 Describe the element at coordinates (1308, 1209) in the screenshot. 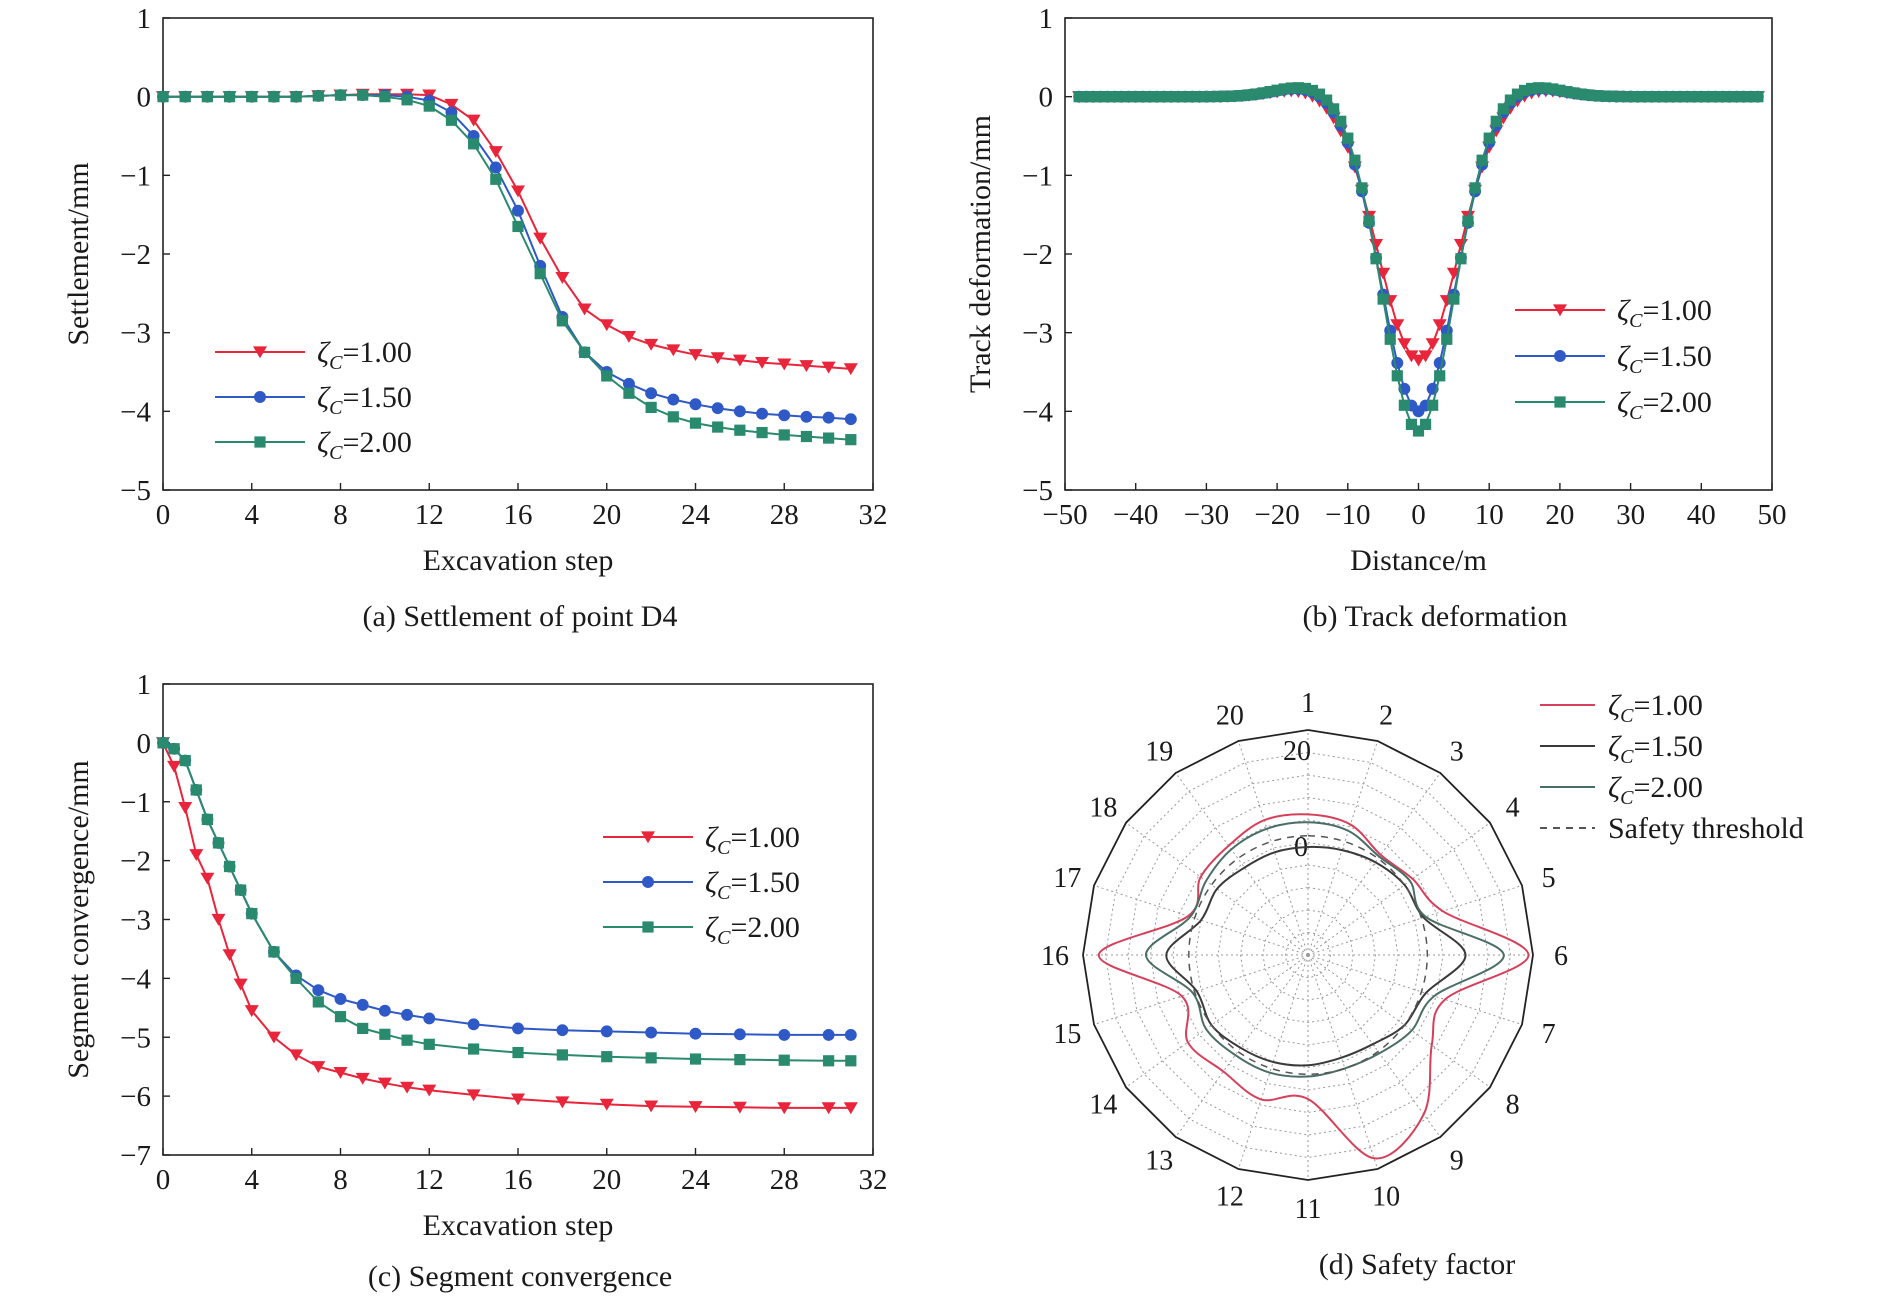

I see `polar-category-label: 11` at that location.